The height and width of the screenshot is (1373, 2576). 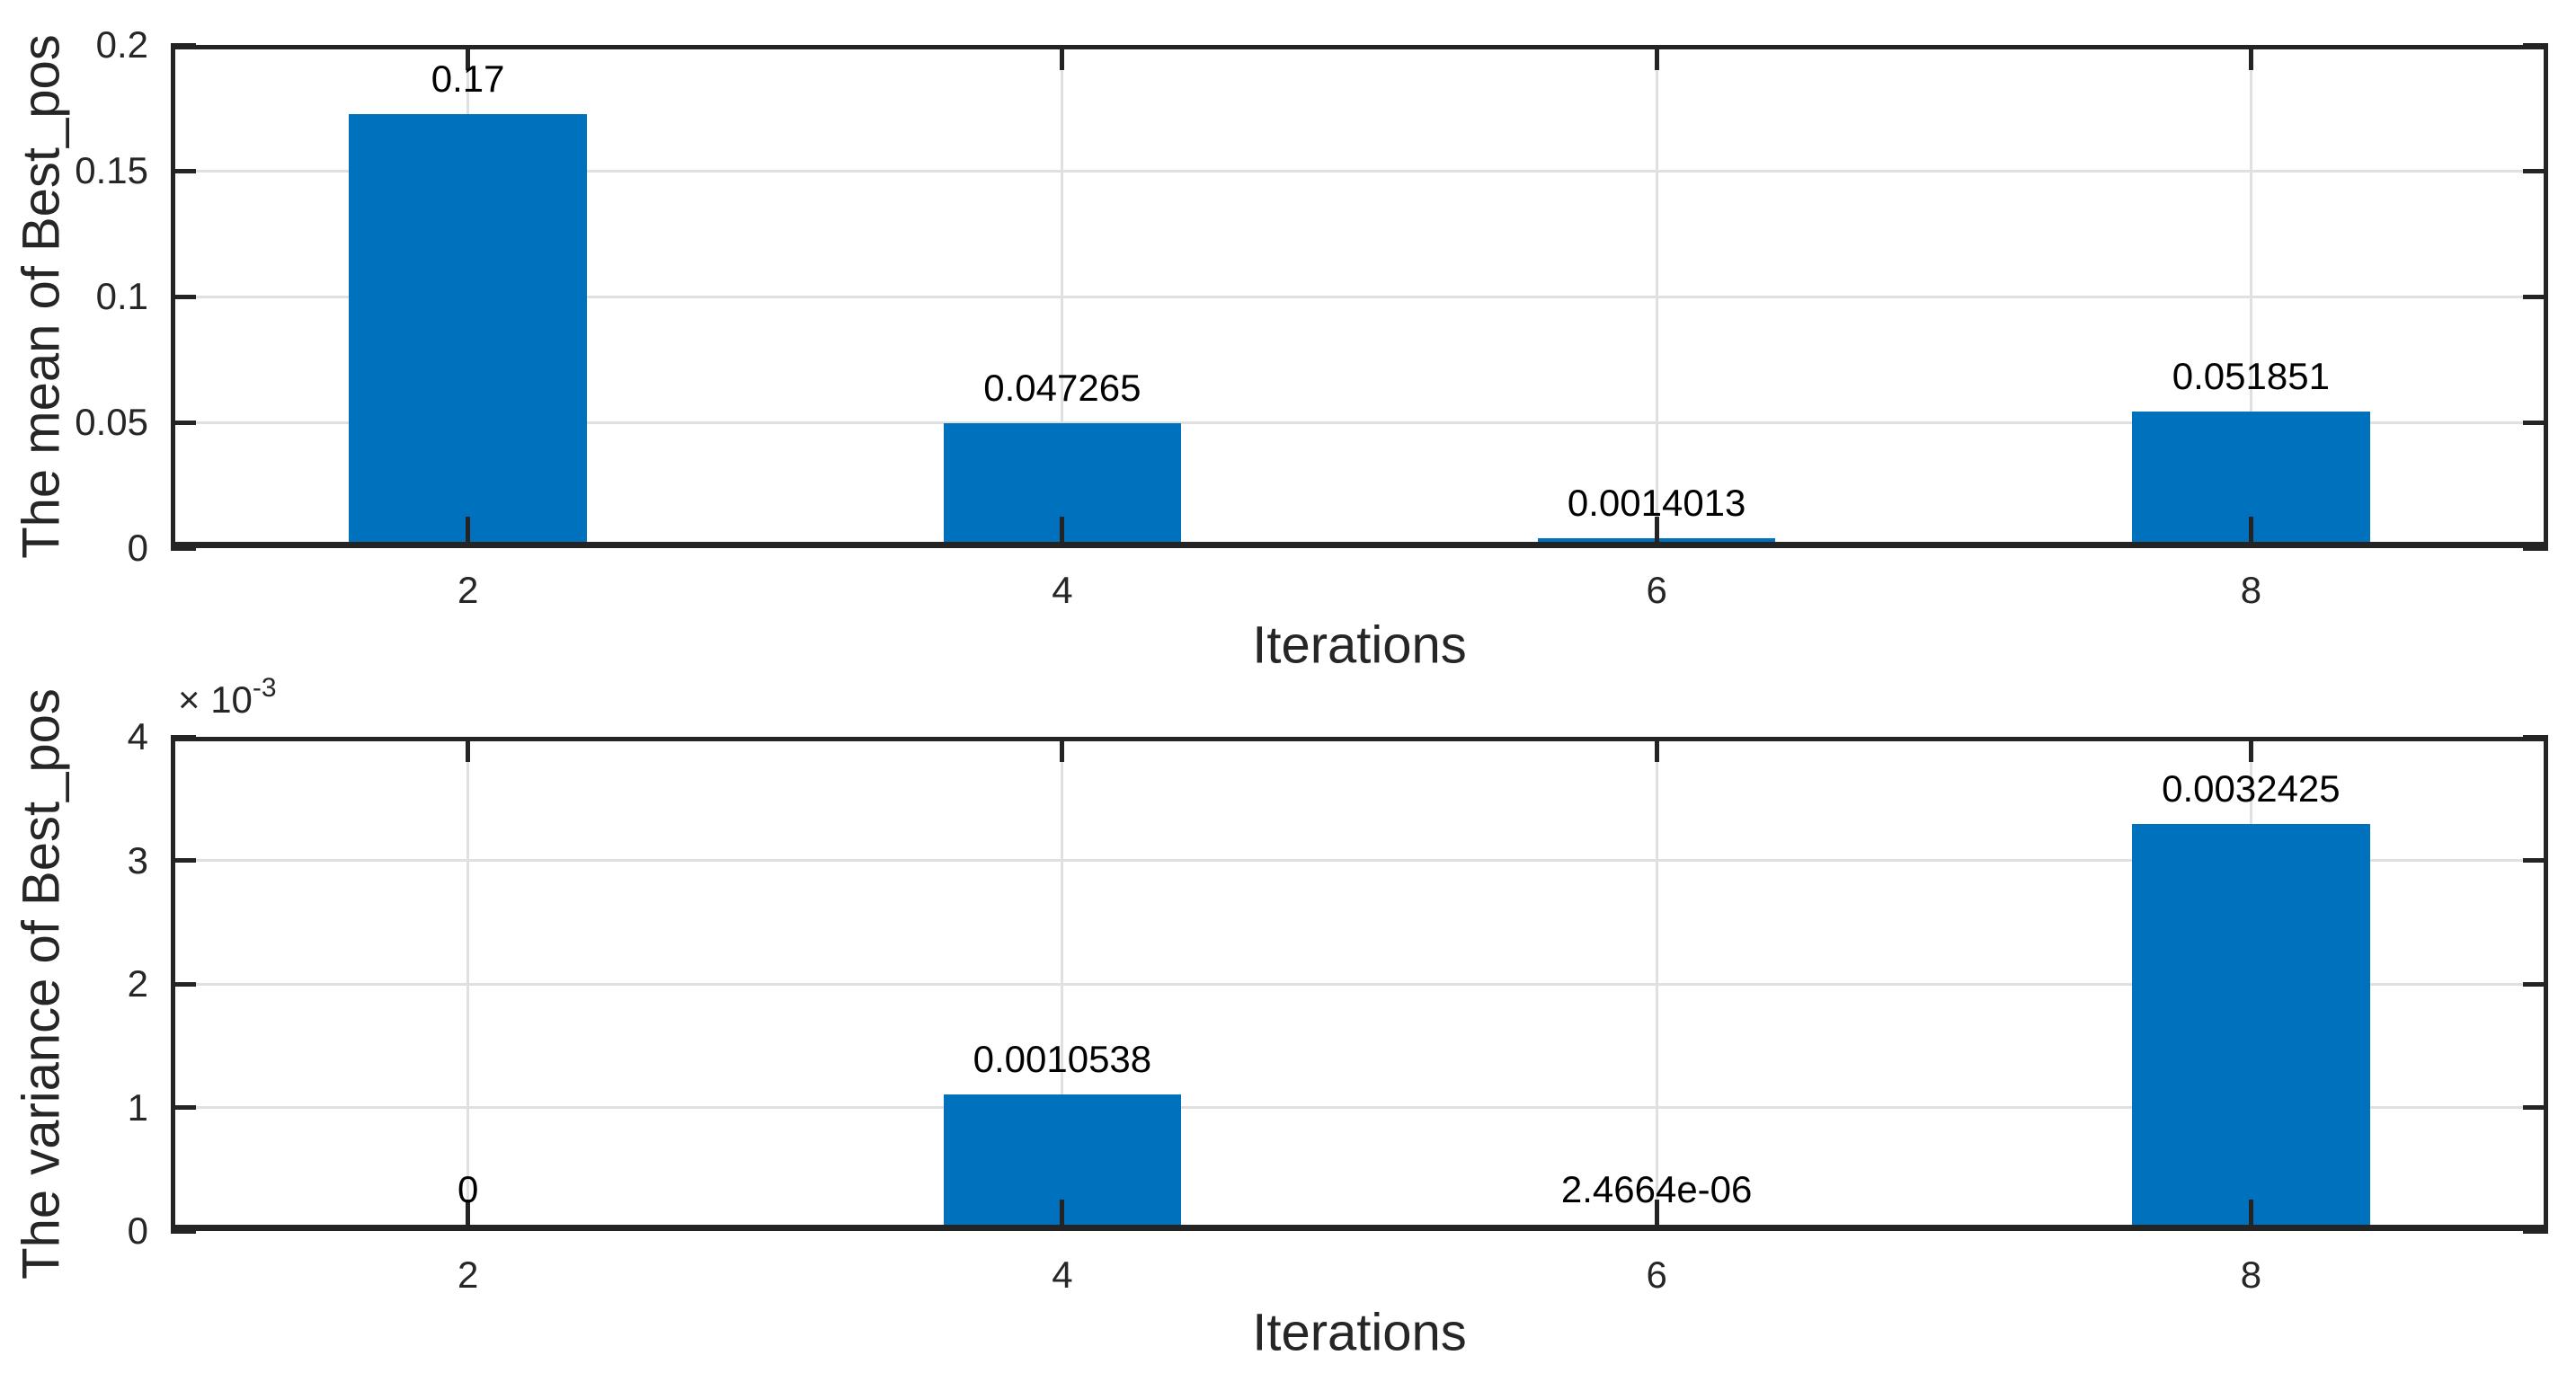 What do you see at coordinates (264, 688) in the screenshot?
I see `exponent-superscript: -3` at bounding box center [264, 688].